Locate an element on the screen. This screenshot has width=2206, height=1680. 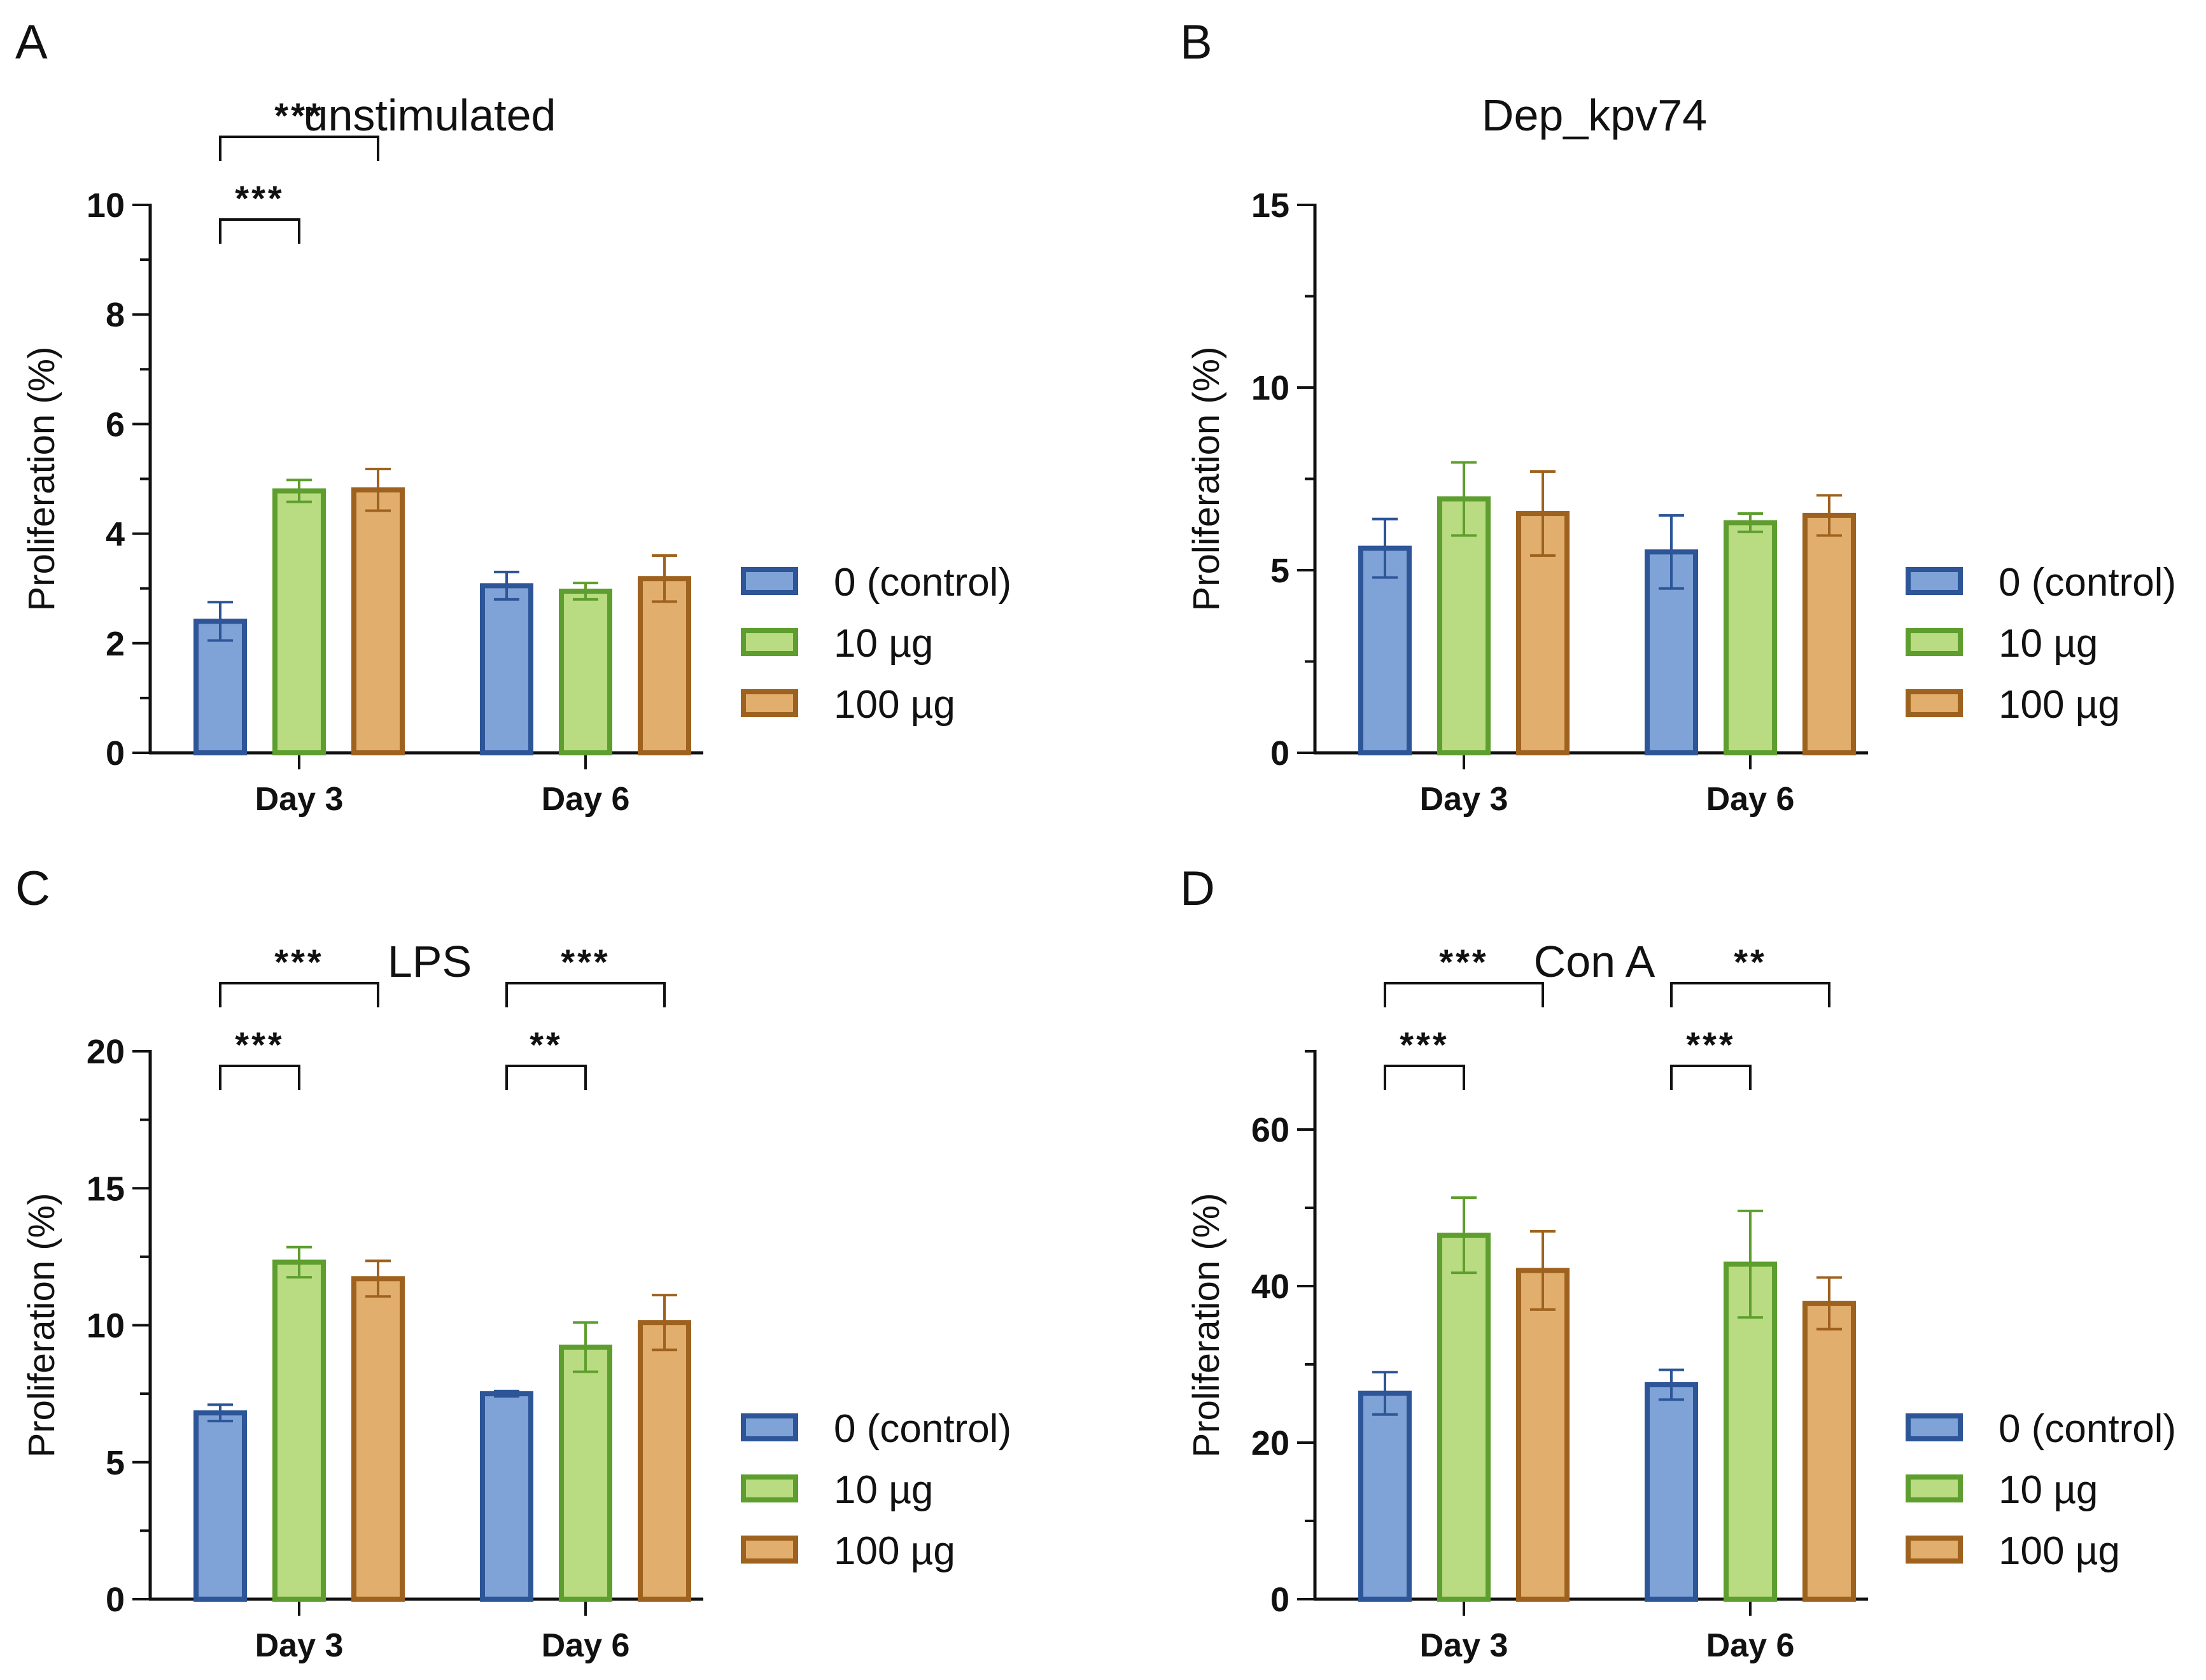
panel-letter: D is located at coordinates (1197, 889).